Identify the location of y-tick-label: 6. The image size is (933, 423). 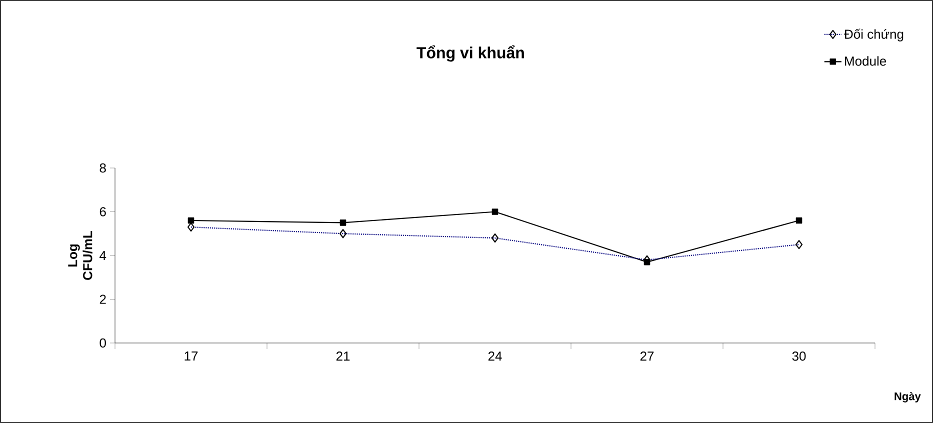
(103, 211).